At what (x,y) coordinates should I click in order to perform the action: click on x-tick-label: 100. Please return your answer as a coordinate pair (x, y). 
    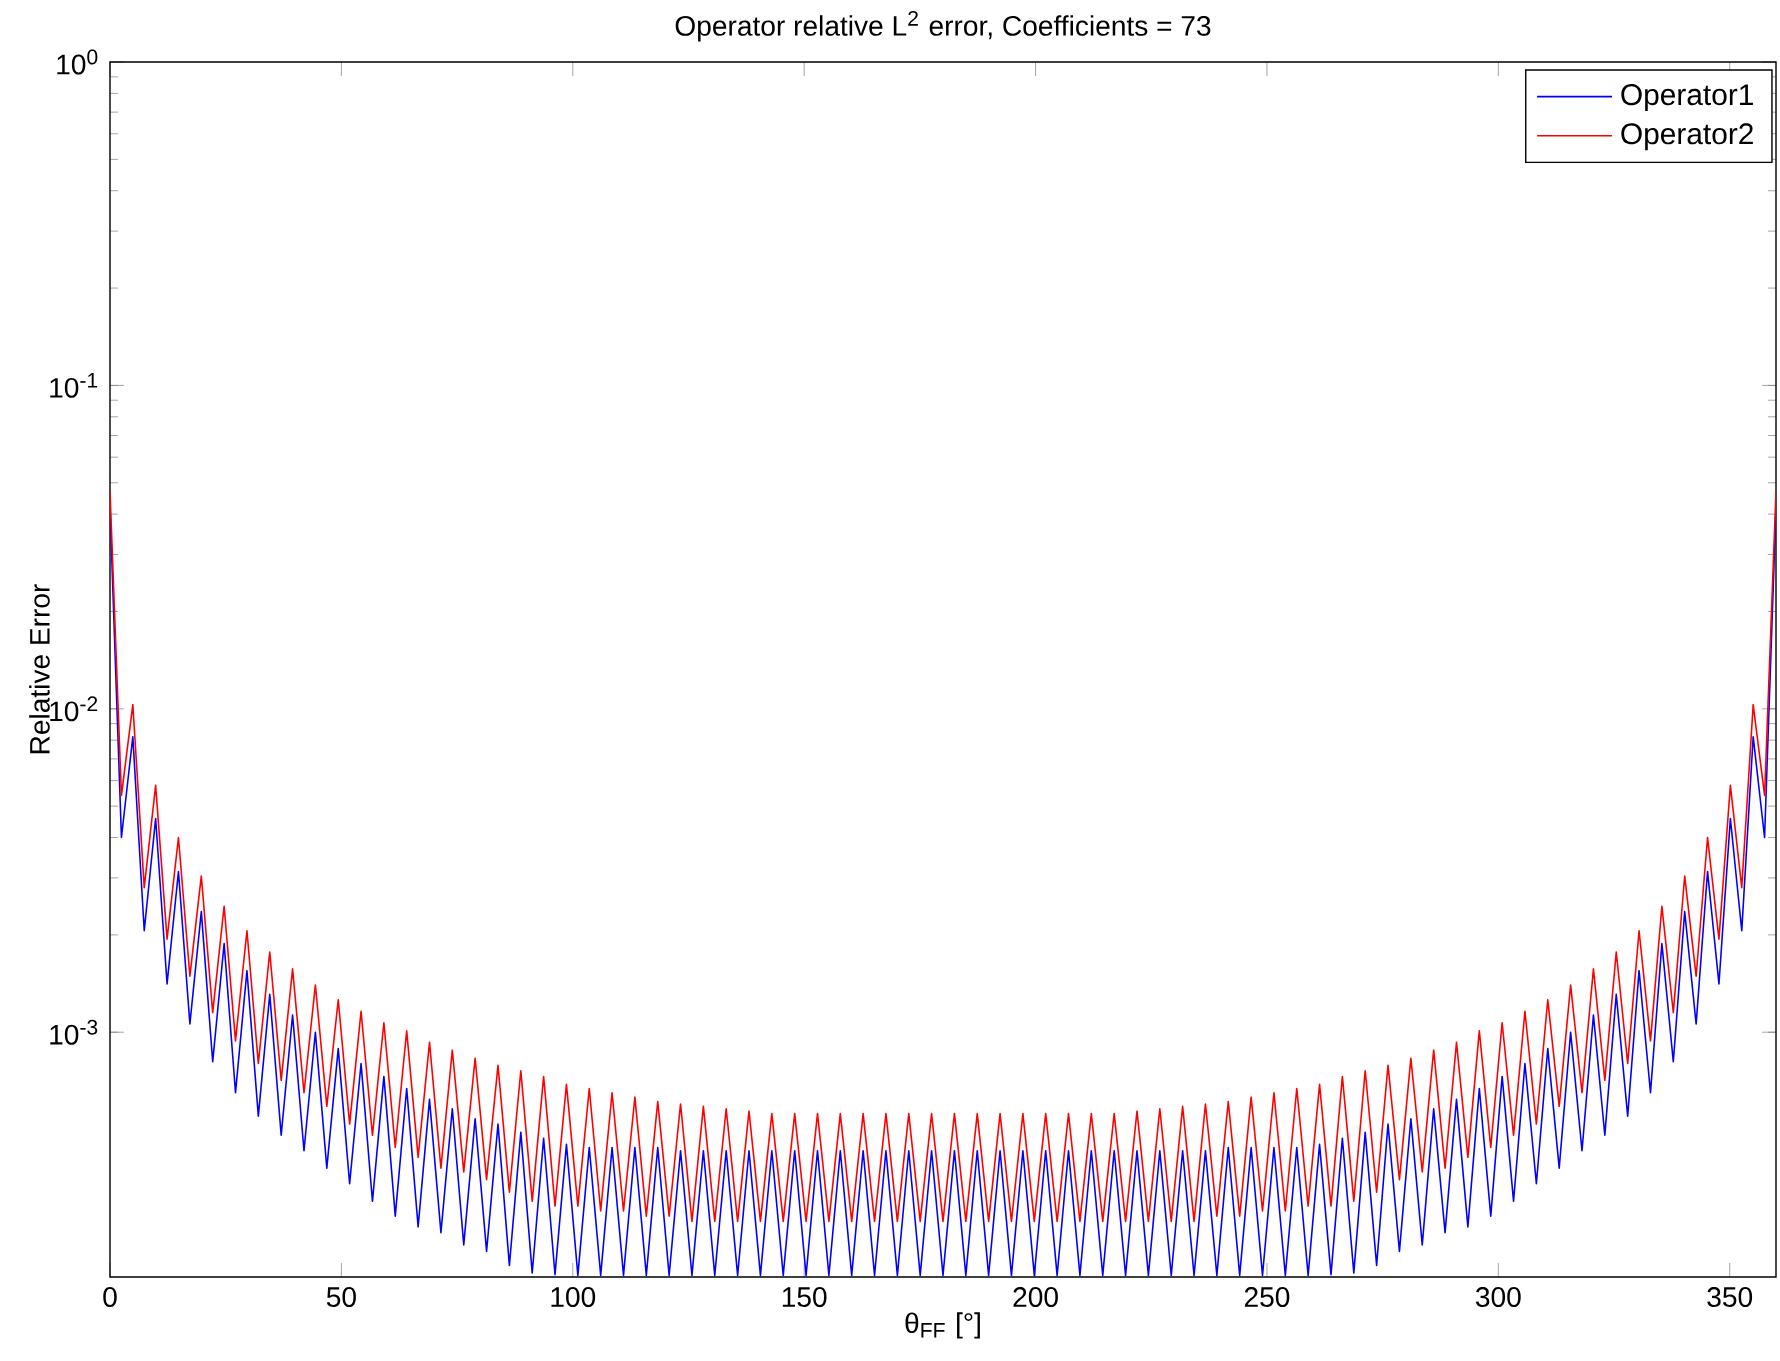
    Looking at the image, I should click on (573, 1297).